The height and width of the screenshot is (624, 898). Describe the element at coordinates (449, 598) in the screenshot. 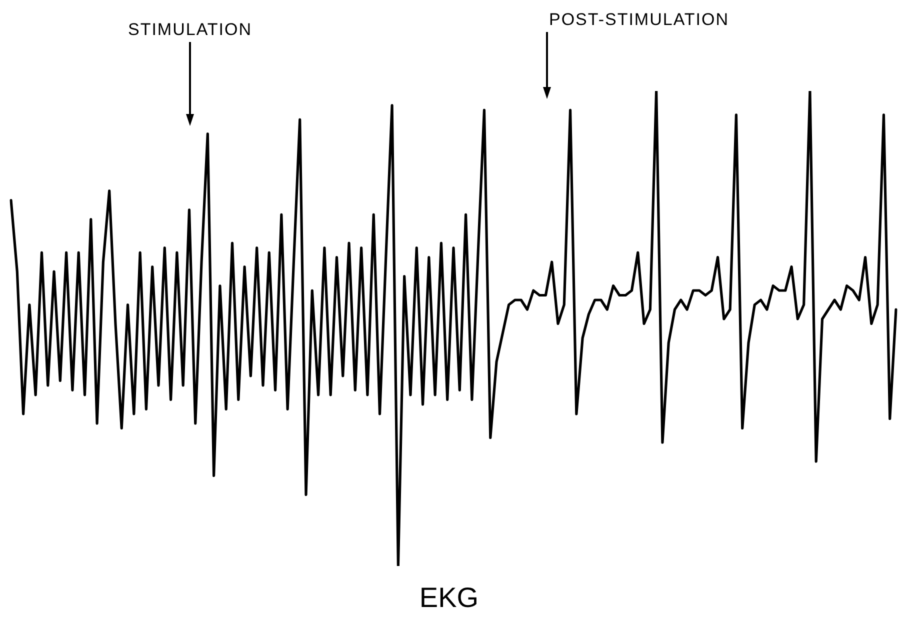

I see `text: EKG` at that location.